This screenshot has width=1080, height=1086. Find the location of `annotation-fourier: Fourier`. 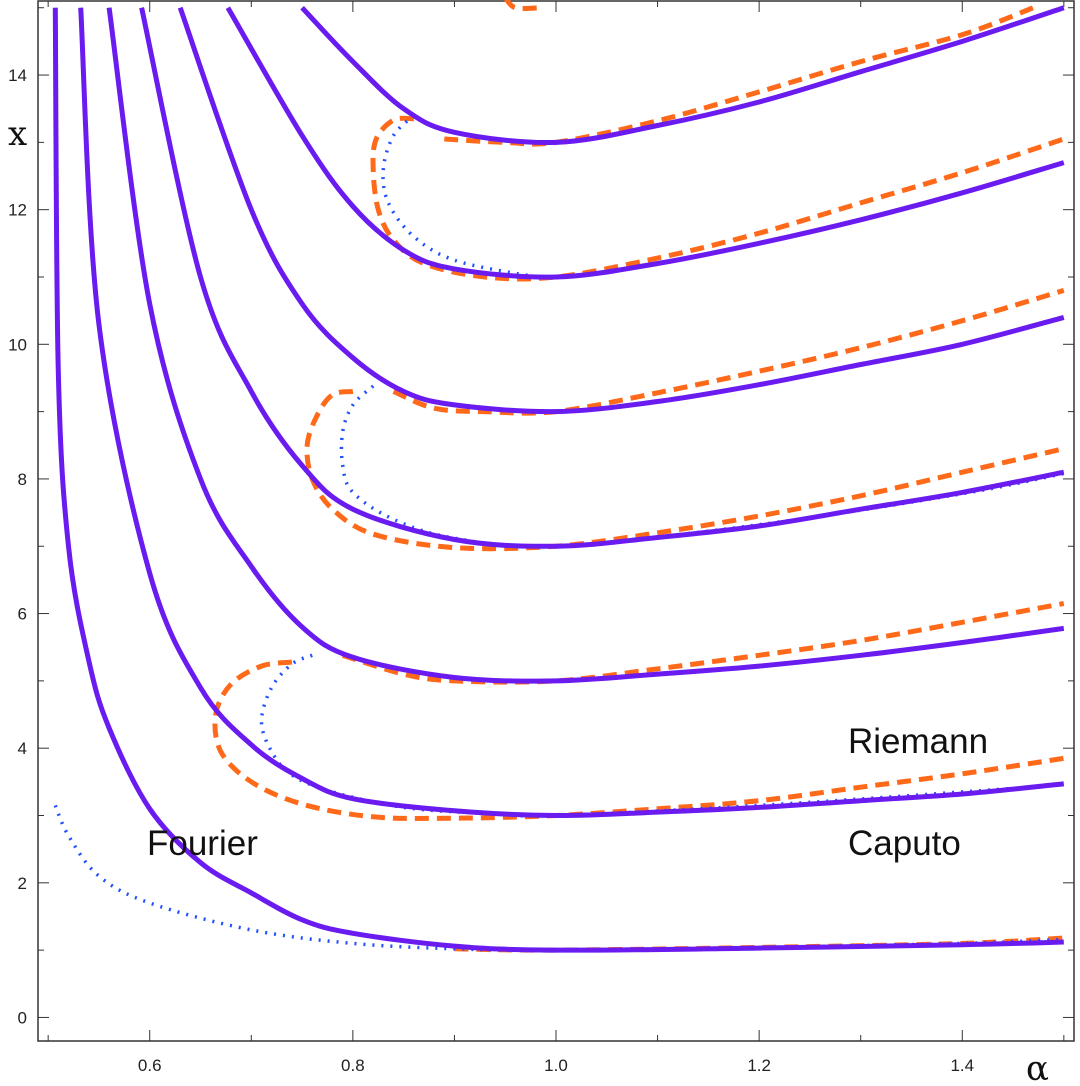

annotation-fourier: Fourier is located at coordinates (202, 843).